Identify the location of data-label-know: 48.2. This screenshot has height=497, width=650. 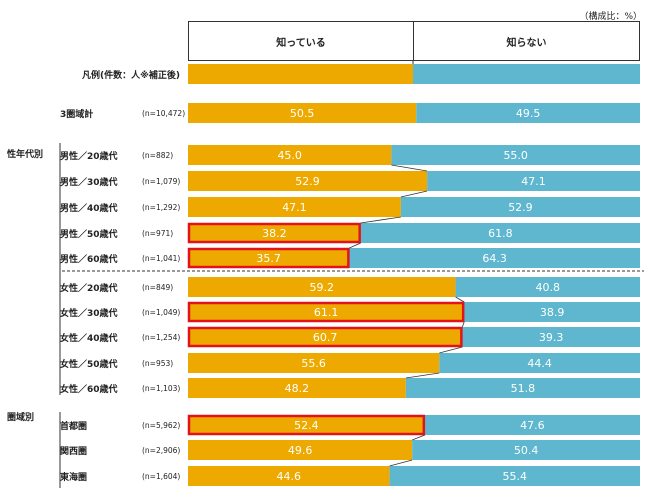
(297, 388).